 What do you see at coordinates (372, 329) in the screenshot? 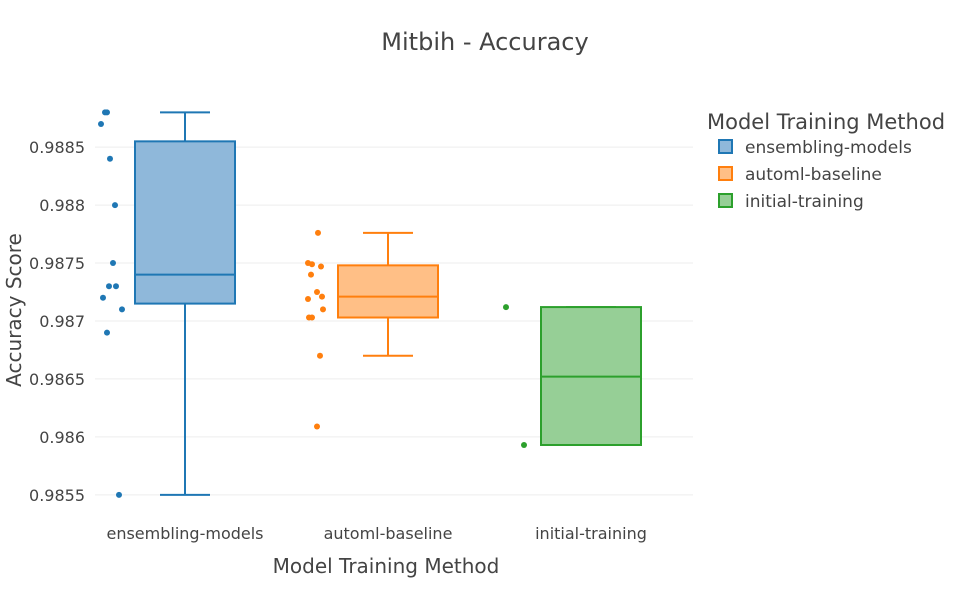
I see `box-automl-baseline` at bounding box center [372, 329].